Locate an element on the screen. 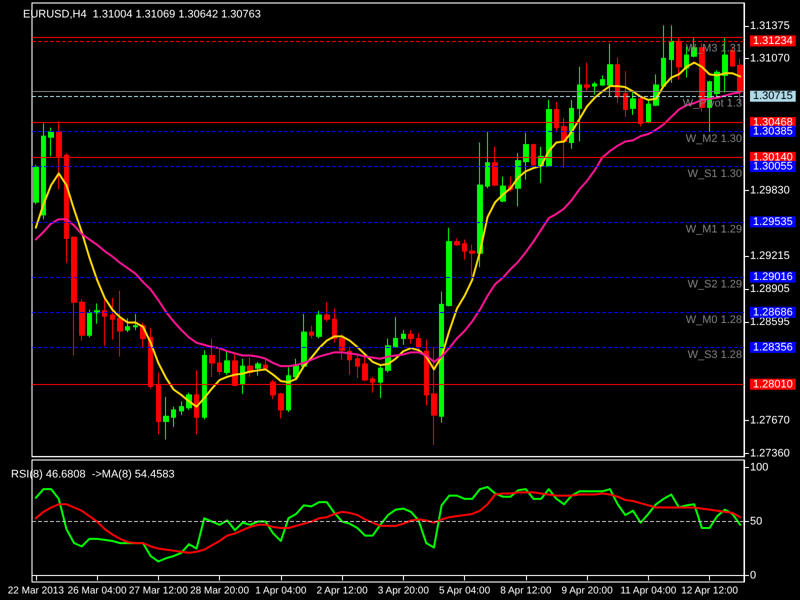  annotation: W_S3 1.28 is located at coordinates (715, 354).